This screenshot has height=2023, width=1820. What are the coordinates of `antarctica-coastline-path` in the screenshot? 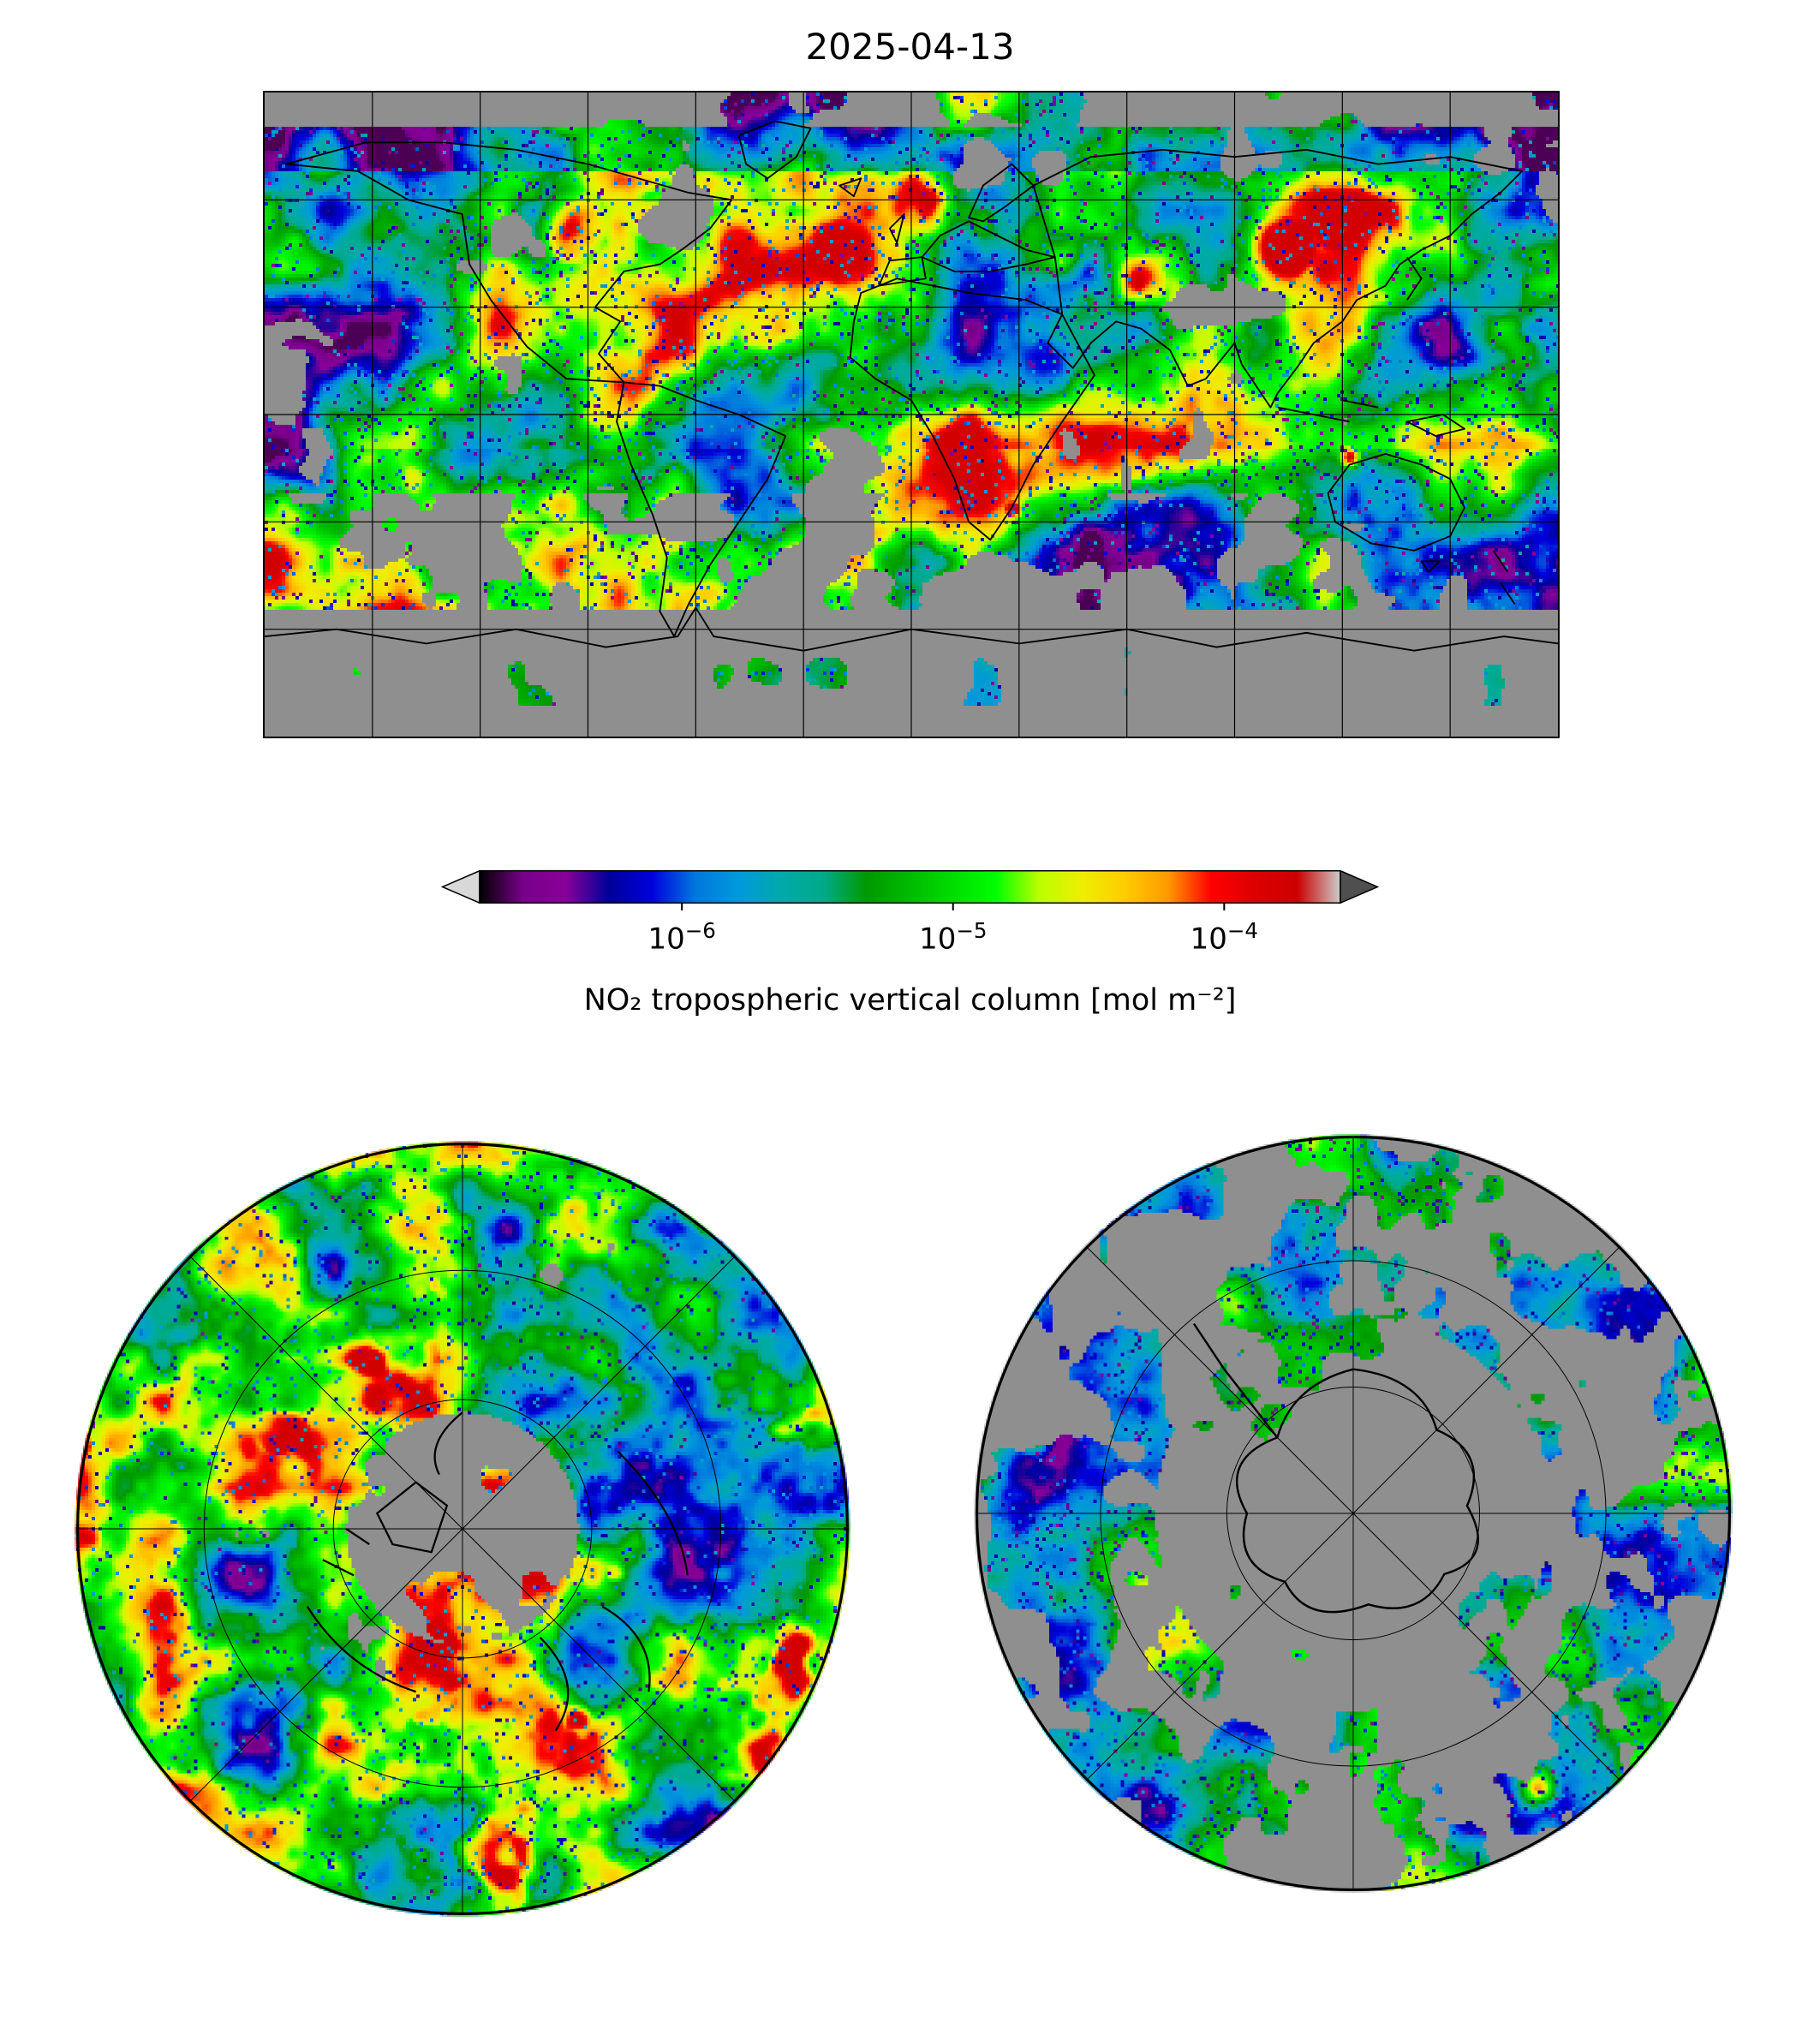 It's located at (1336, 1468).